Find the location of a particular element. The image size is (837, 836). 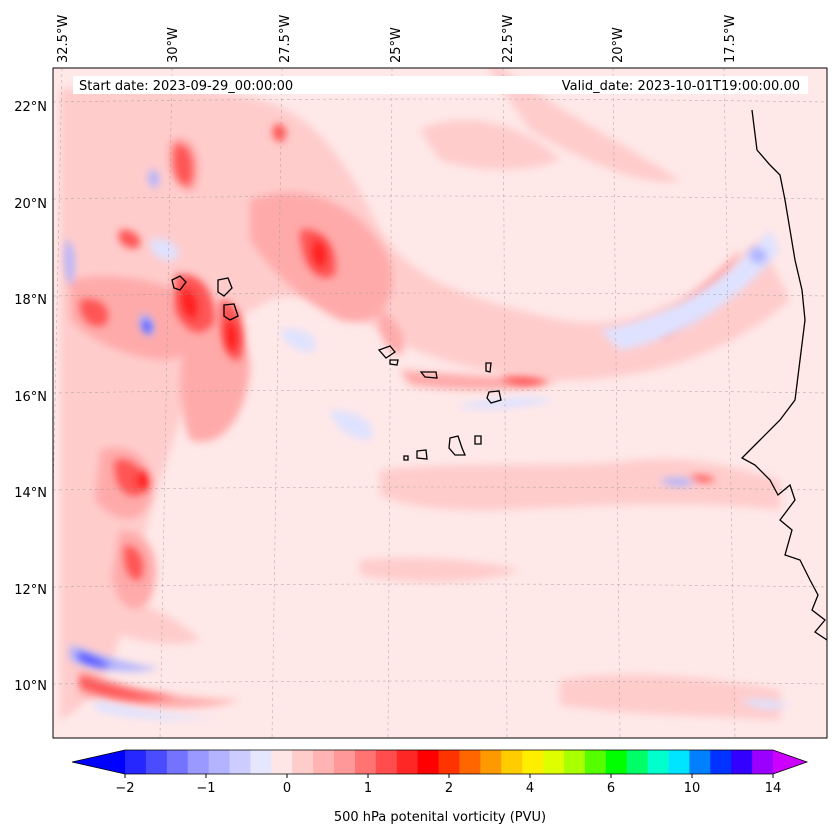

colorbar-tick-label: 2 is located at coordinates (449, 788).